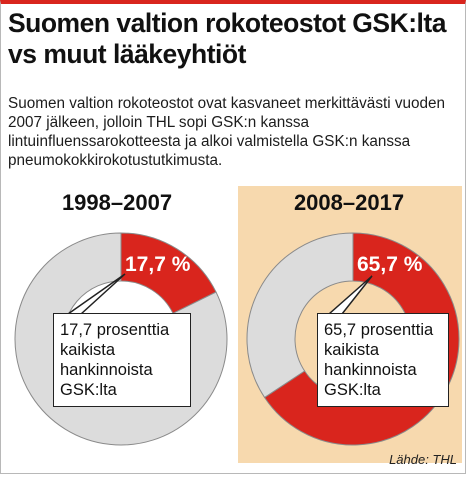  I want to click on period-title-right: 2008–2017, so click(349, 202).